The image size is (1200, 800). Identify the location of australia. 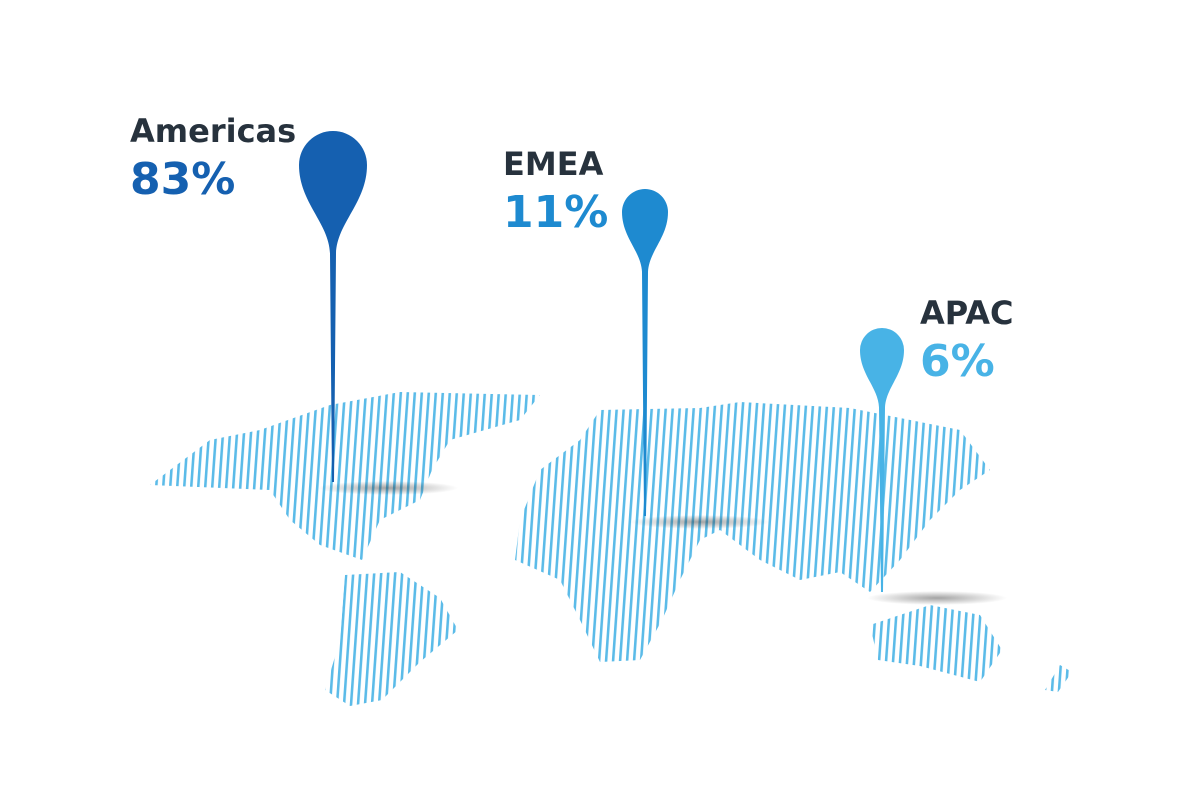
(936, 643).